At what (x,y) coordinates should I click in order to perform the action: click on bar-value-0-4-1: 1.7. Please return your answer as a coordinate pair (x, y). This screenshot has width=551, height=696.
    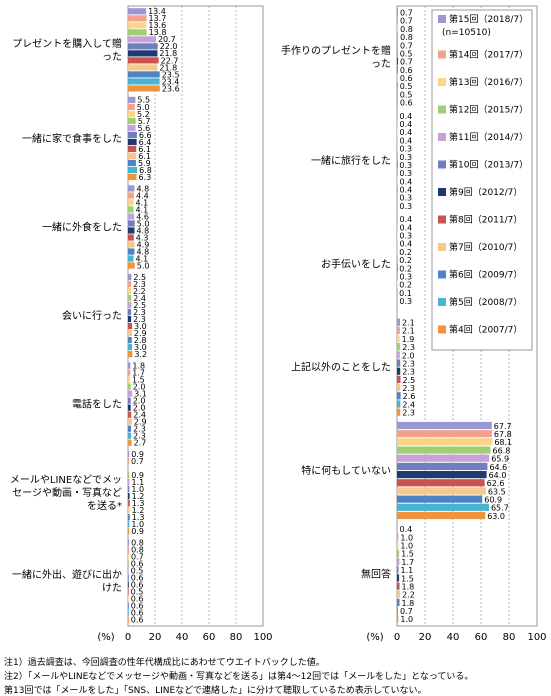
    Looking at the image, I should click on (138, 372).